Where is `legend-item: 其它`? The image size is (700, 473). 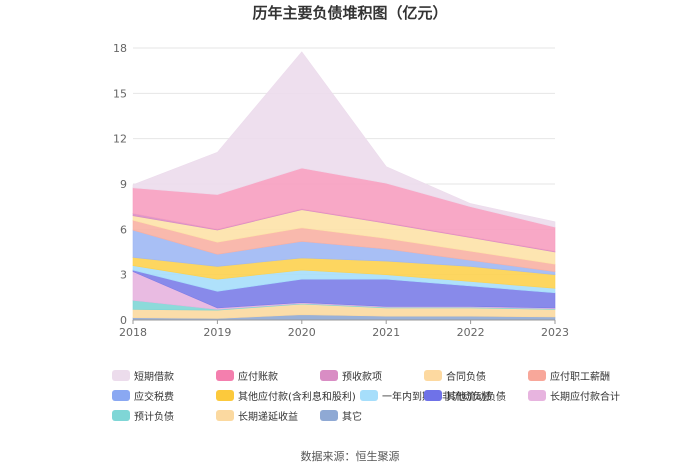
legend-item: 其它 is located at coordinates (341, 415).